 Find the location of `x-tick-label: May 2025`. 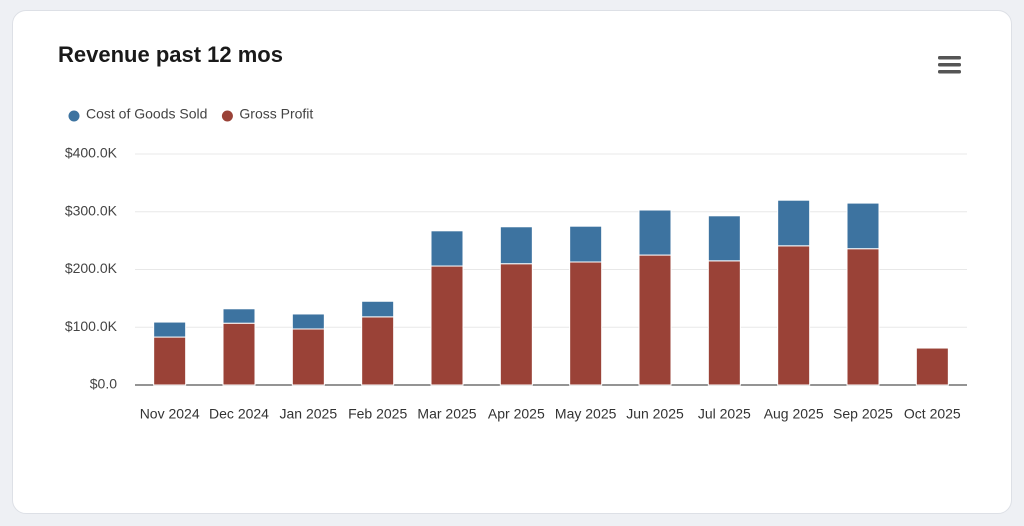

x-tick-label: May 2025 is located at coordinates (586, 414).